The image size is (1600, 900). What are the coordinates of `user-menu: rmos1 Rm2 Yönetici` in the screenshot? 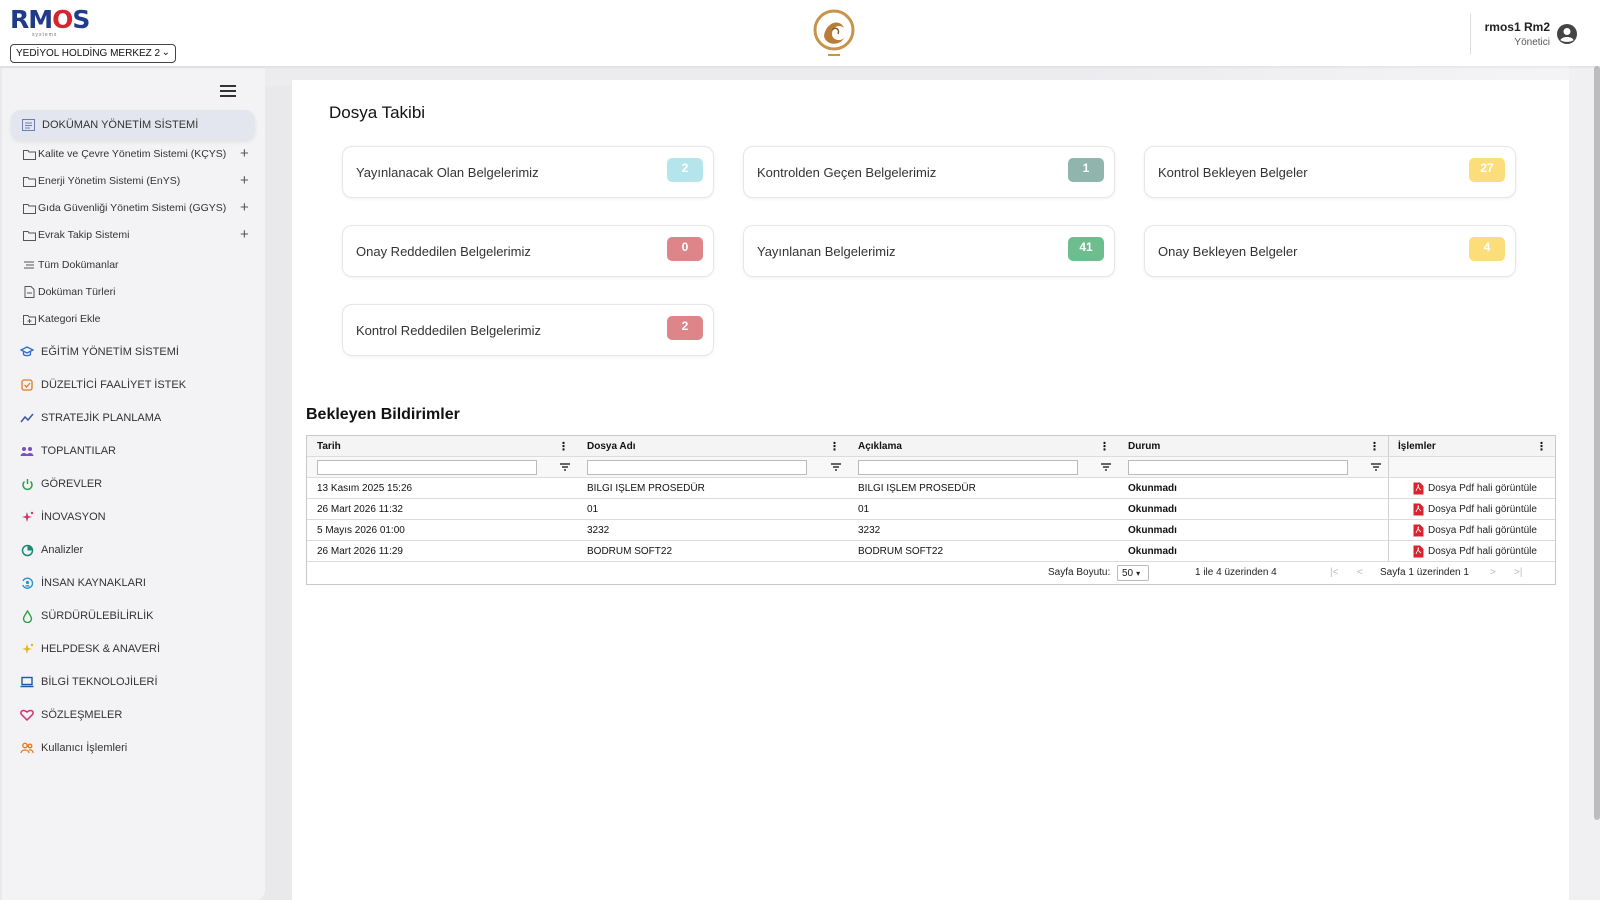 It's located at (1523, 34).